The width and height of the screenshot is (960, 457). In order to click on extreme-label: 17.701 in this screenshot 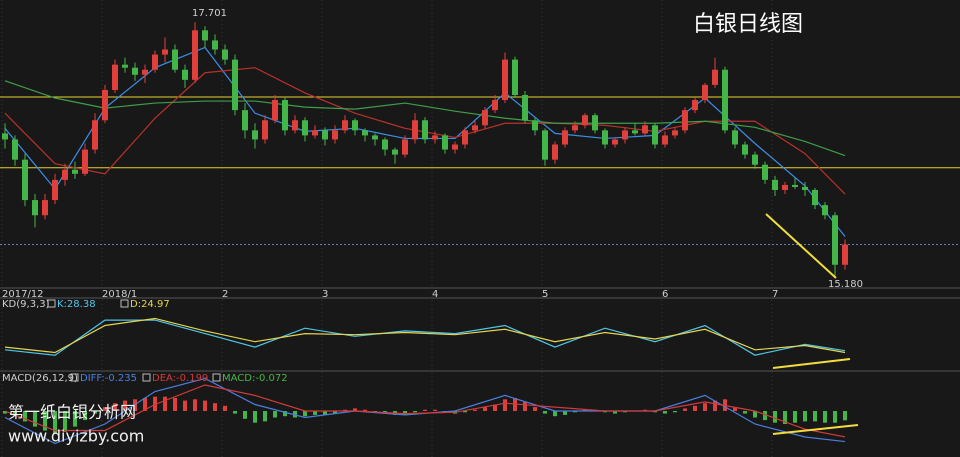, I will do `click(209, 13)`.